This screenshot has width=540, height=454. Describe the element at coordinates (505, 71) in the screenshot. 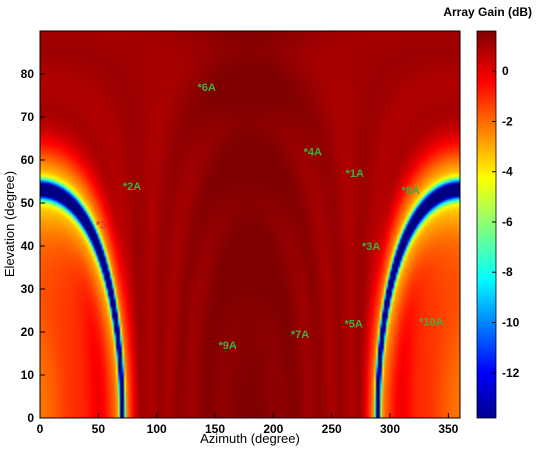

I see `colorbar-tick-label: 0` at that location.